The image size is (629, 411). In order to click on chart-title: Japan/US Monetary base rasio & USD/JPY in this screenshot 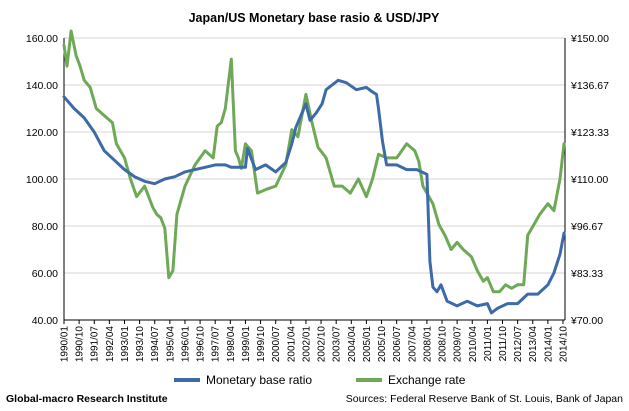, I will do `click(314, 18)`.